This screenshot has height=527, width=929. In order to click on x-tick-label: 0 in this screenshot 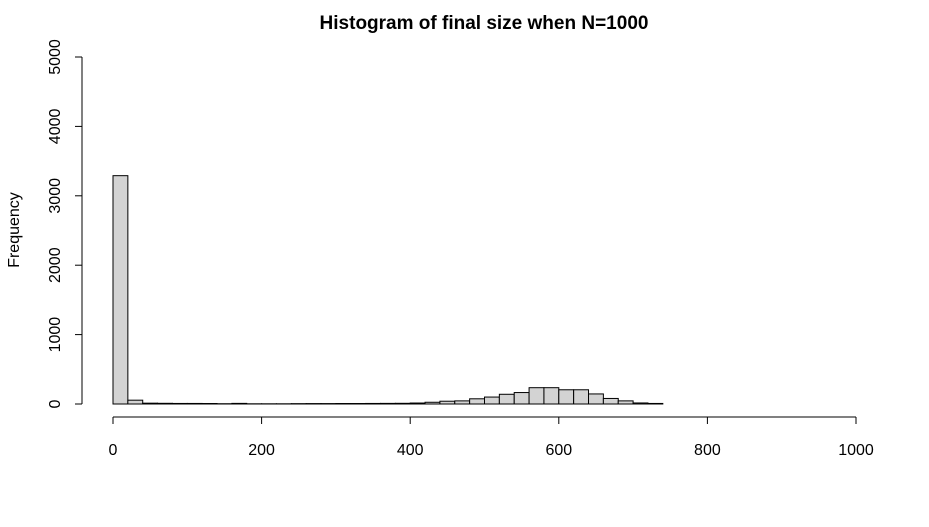, I will do `click(113, 450)`.